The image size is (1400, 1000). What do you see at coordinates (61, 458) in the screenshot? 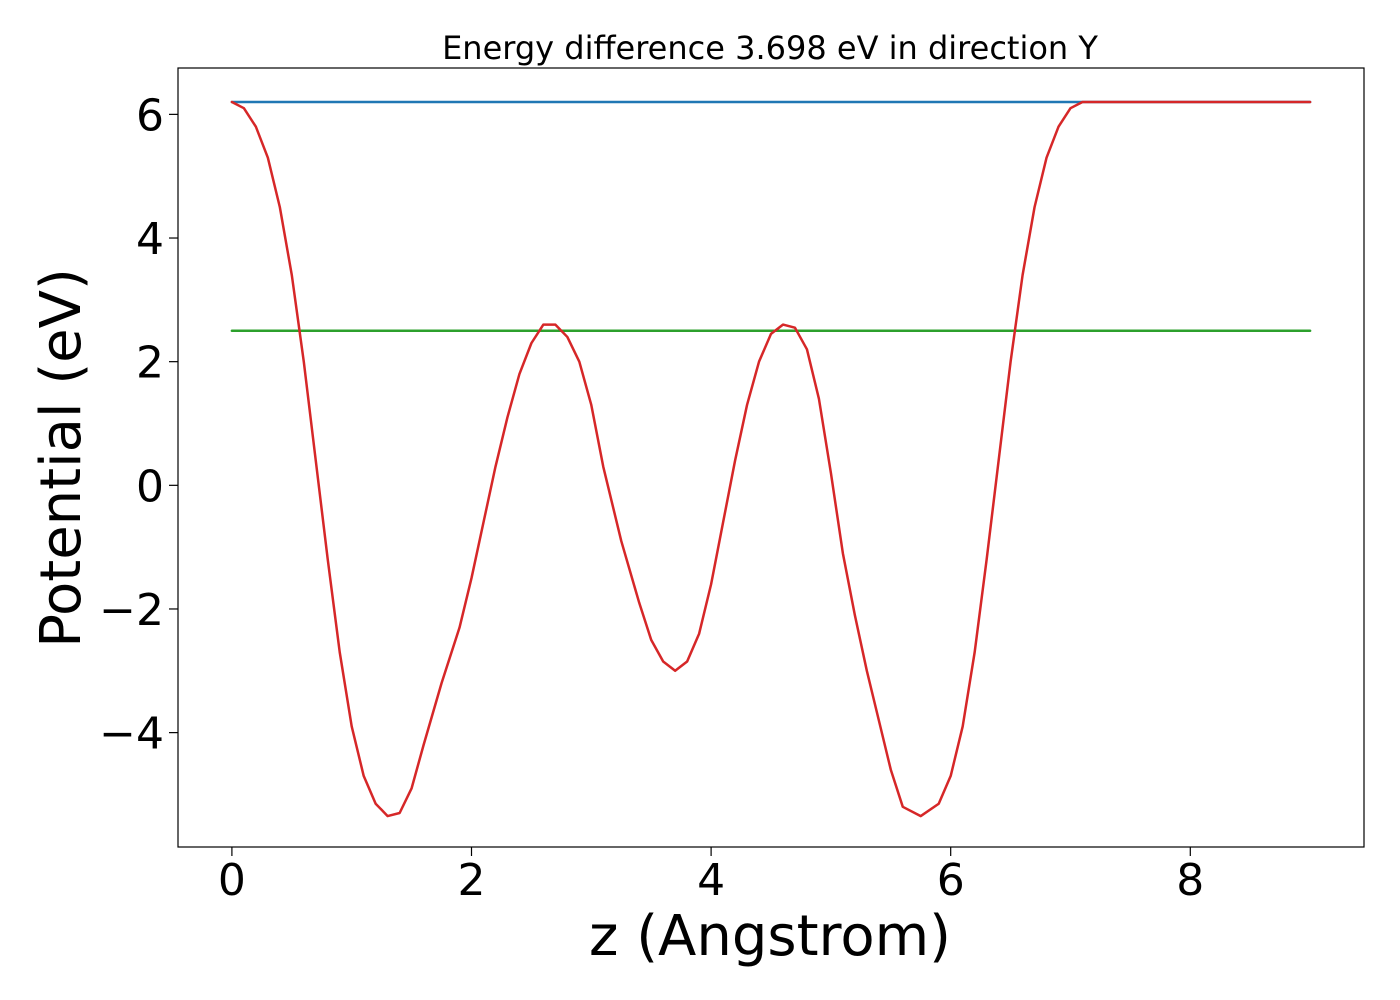
I see `y-axis-label: Potential (eV)` at bounding box center [61, 458].